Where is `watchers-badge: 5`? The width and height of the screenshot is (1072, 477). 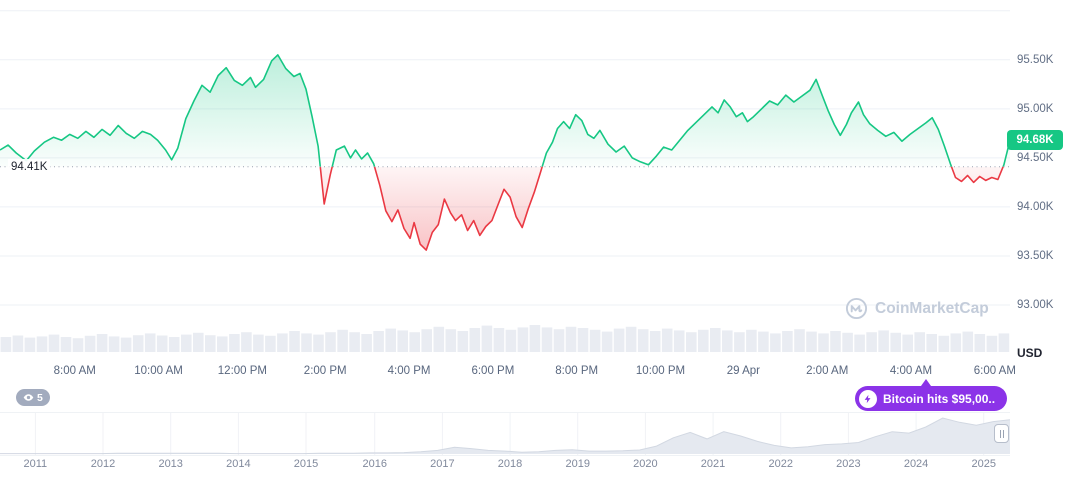 watchers-badge: 5 is located at coordinates (33, 397).